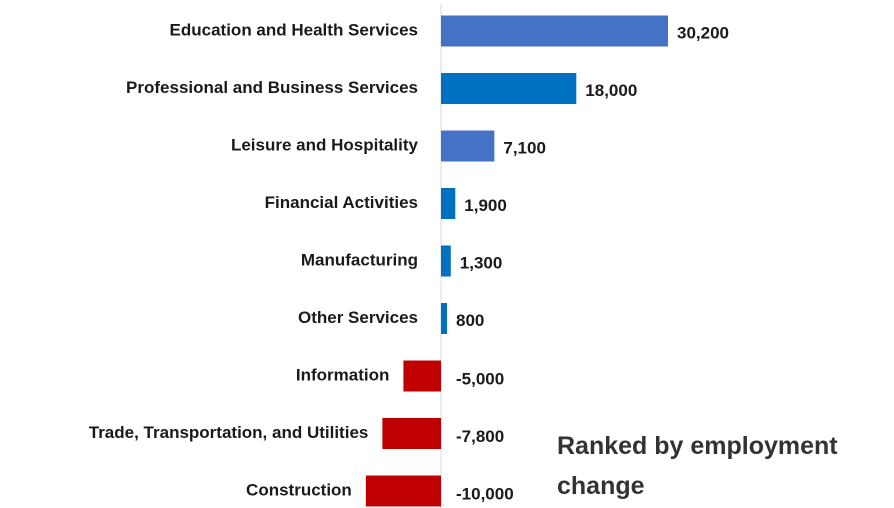 This screenshot has height=508, width=894. Describe the element at coordinates (294, 29) in the screenshot. I see `category-label: Education and Health Services` at that location.